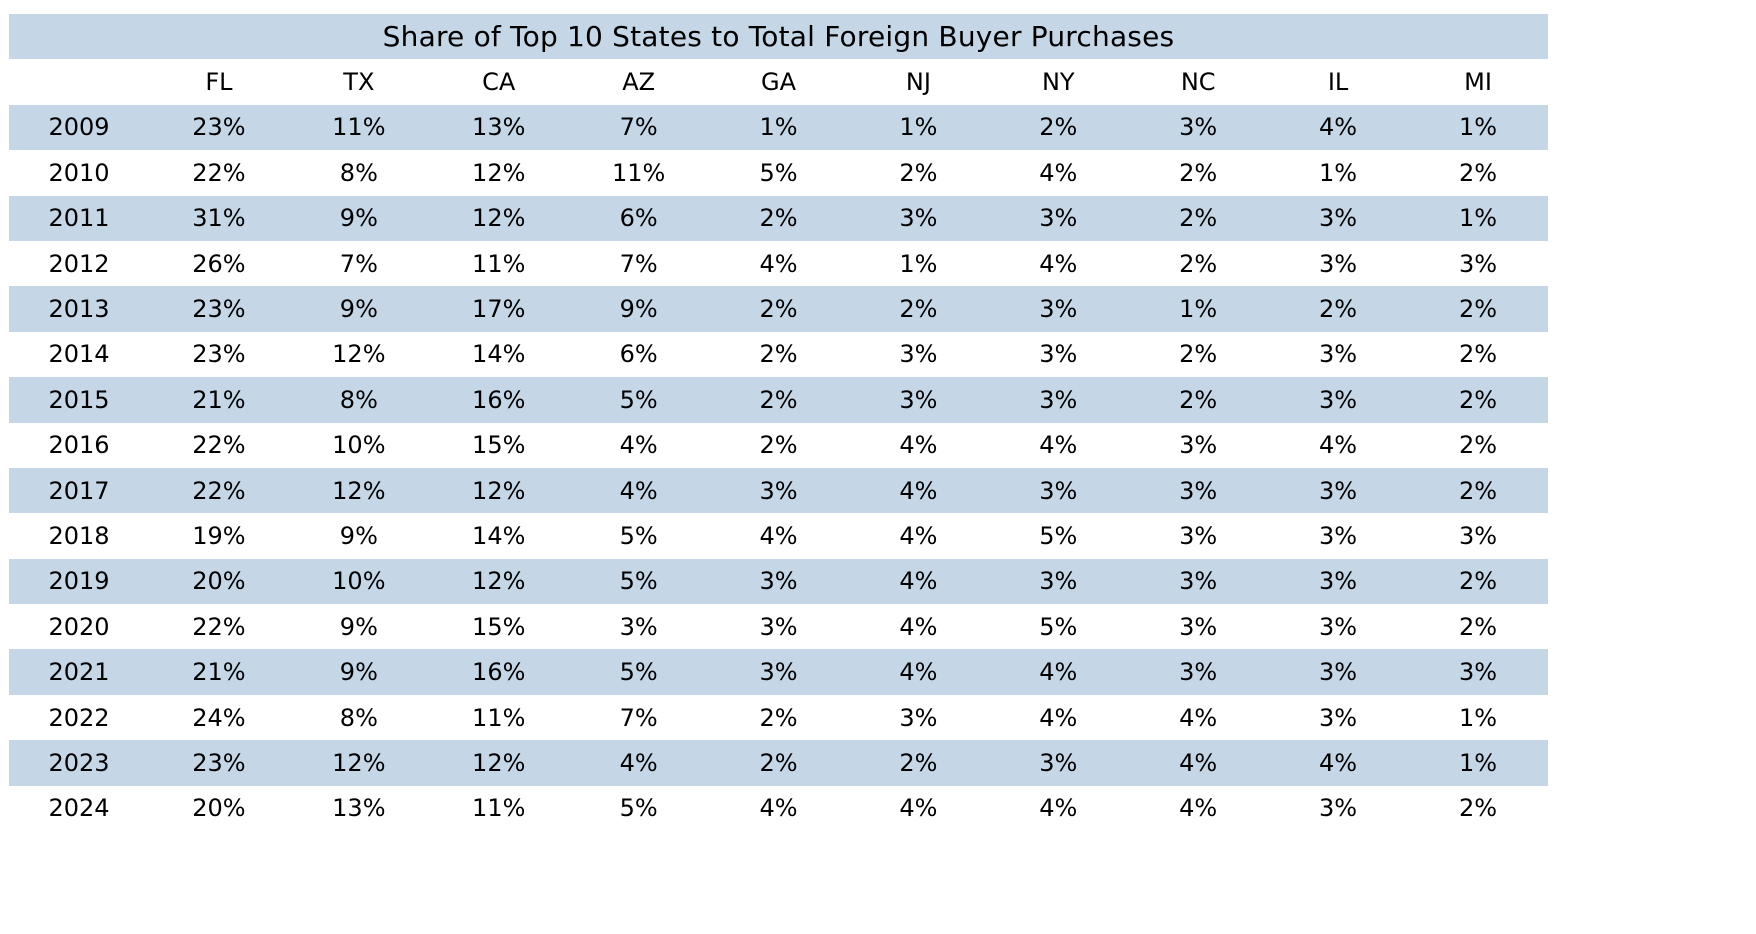 The image size is (1756, 934). I want to click on table-row: 2011 31% 9% 12% 6% 2% 3% 3% 2% 3% 1%, so click(778, 218).